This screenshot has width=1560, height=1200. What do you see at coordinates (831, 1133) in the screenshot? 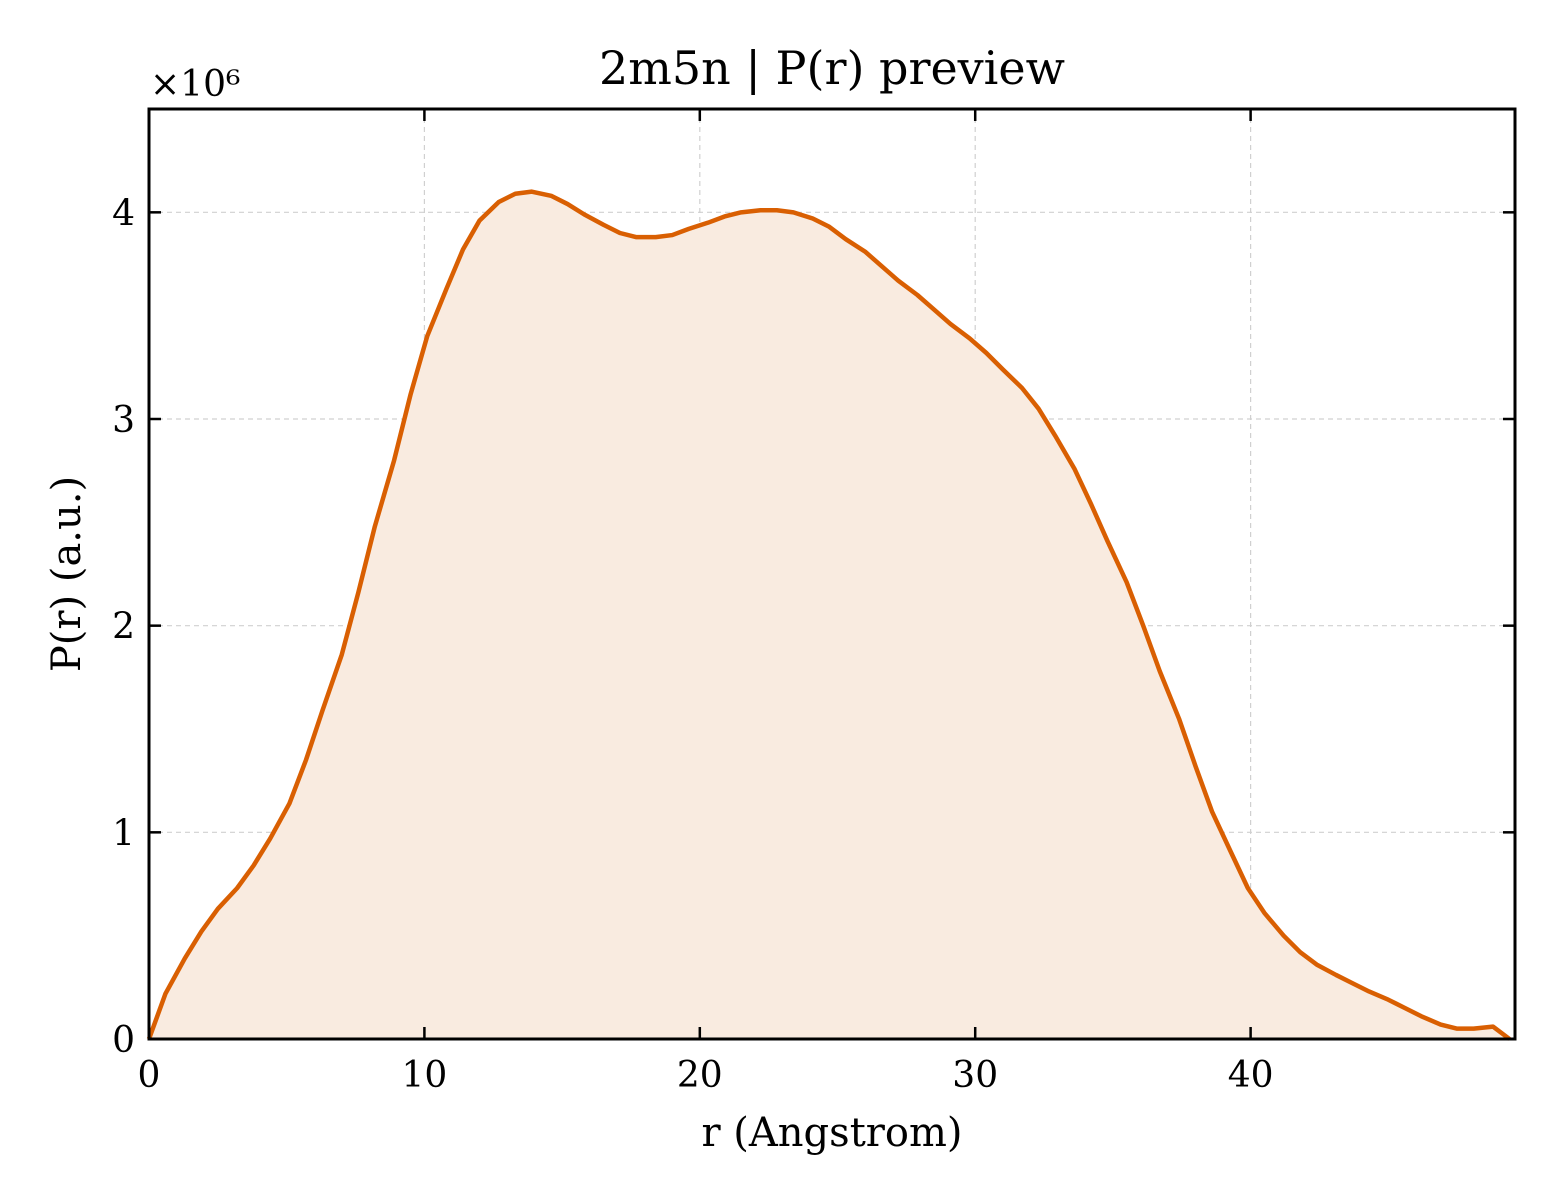
I see `x-axis-label: r (Angstrom)` at bounding box center [831, 1133].